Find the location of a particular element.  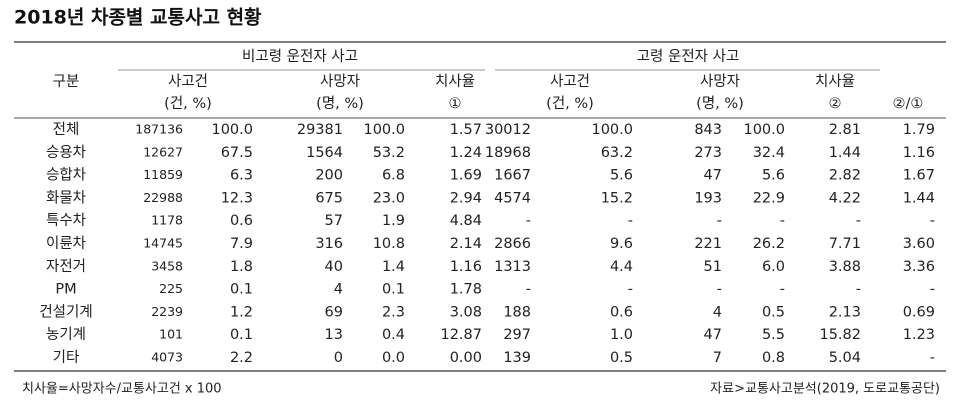

table-cell: 221 is located at coordinates (708, 244).